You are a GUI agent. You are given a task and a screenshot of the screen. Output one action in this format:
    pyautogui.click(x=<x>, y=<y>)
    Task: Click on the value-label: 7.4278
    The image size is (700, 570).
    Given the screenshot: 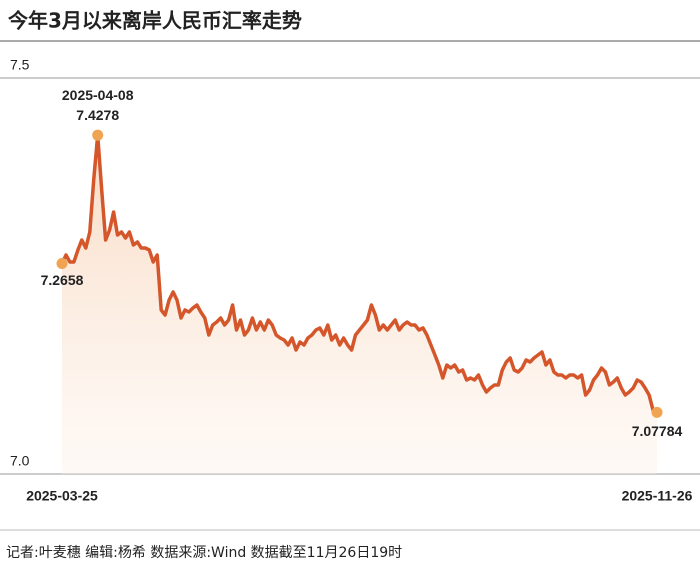 What is the action you would take?
    pyautogui.click(x=97, y=115)
    